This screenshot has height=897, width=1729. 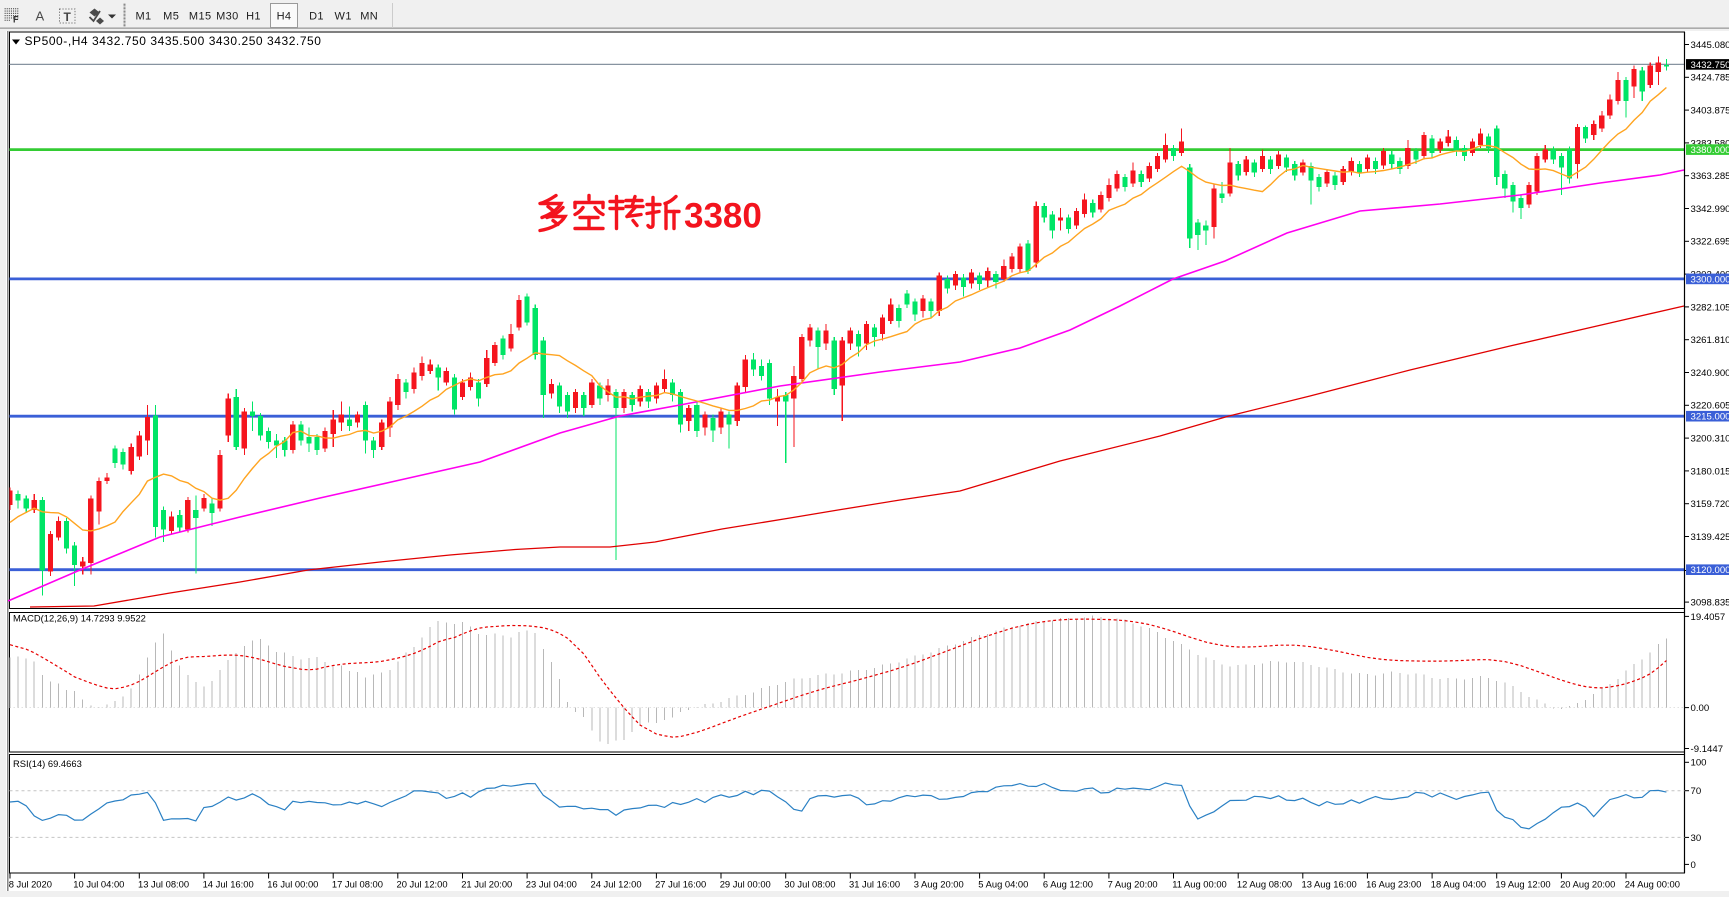 I want to click on svg-text: 3445.080, so click(x=1710, y=45).